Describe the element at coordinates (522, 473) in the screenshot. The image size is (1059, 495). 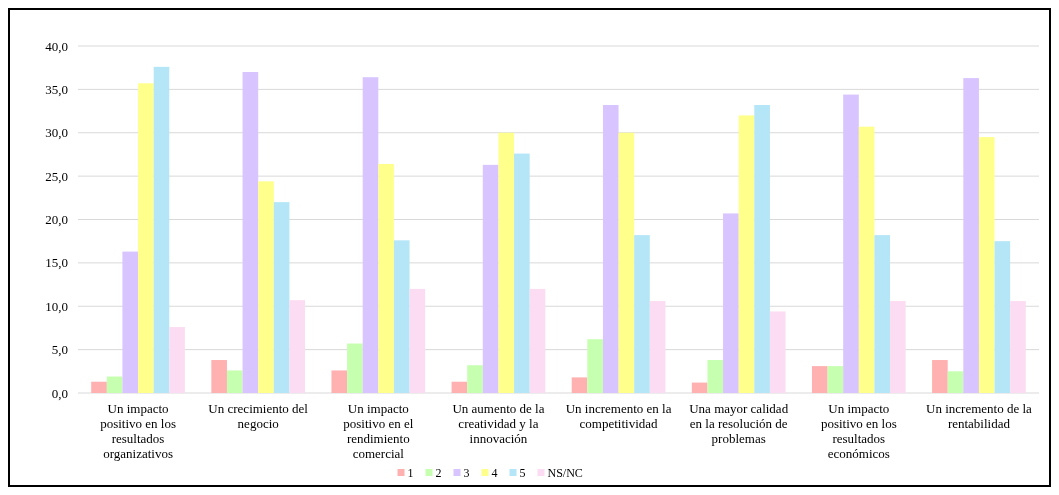
I see `legend-label: 5` at that location.